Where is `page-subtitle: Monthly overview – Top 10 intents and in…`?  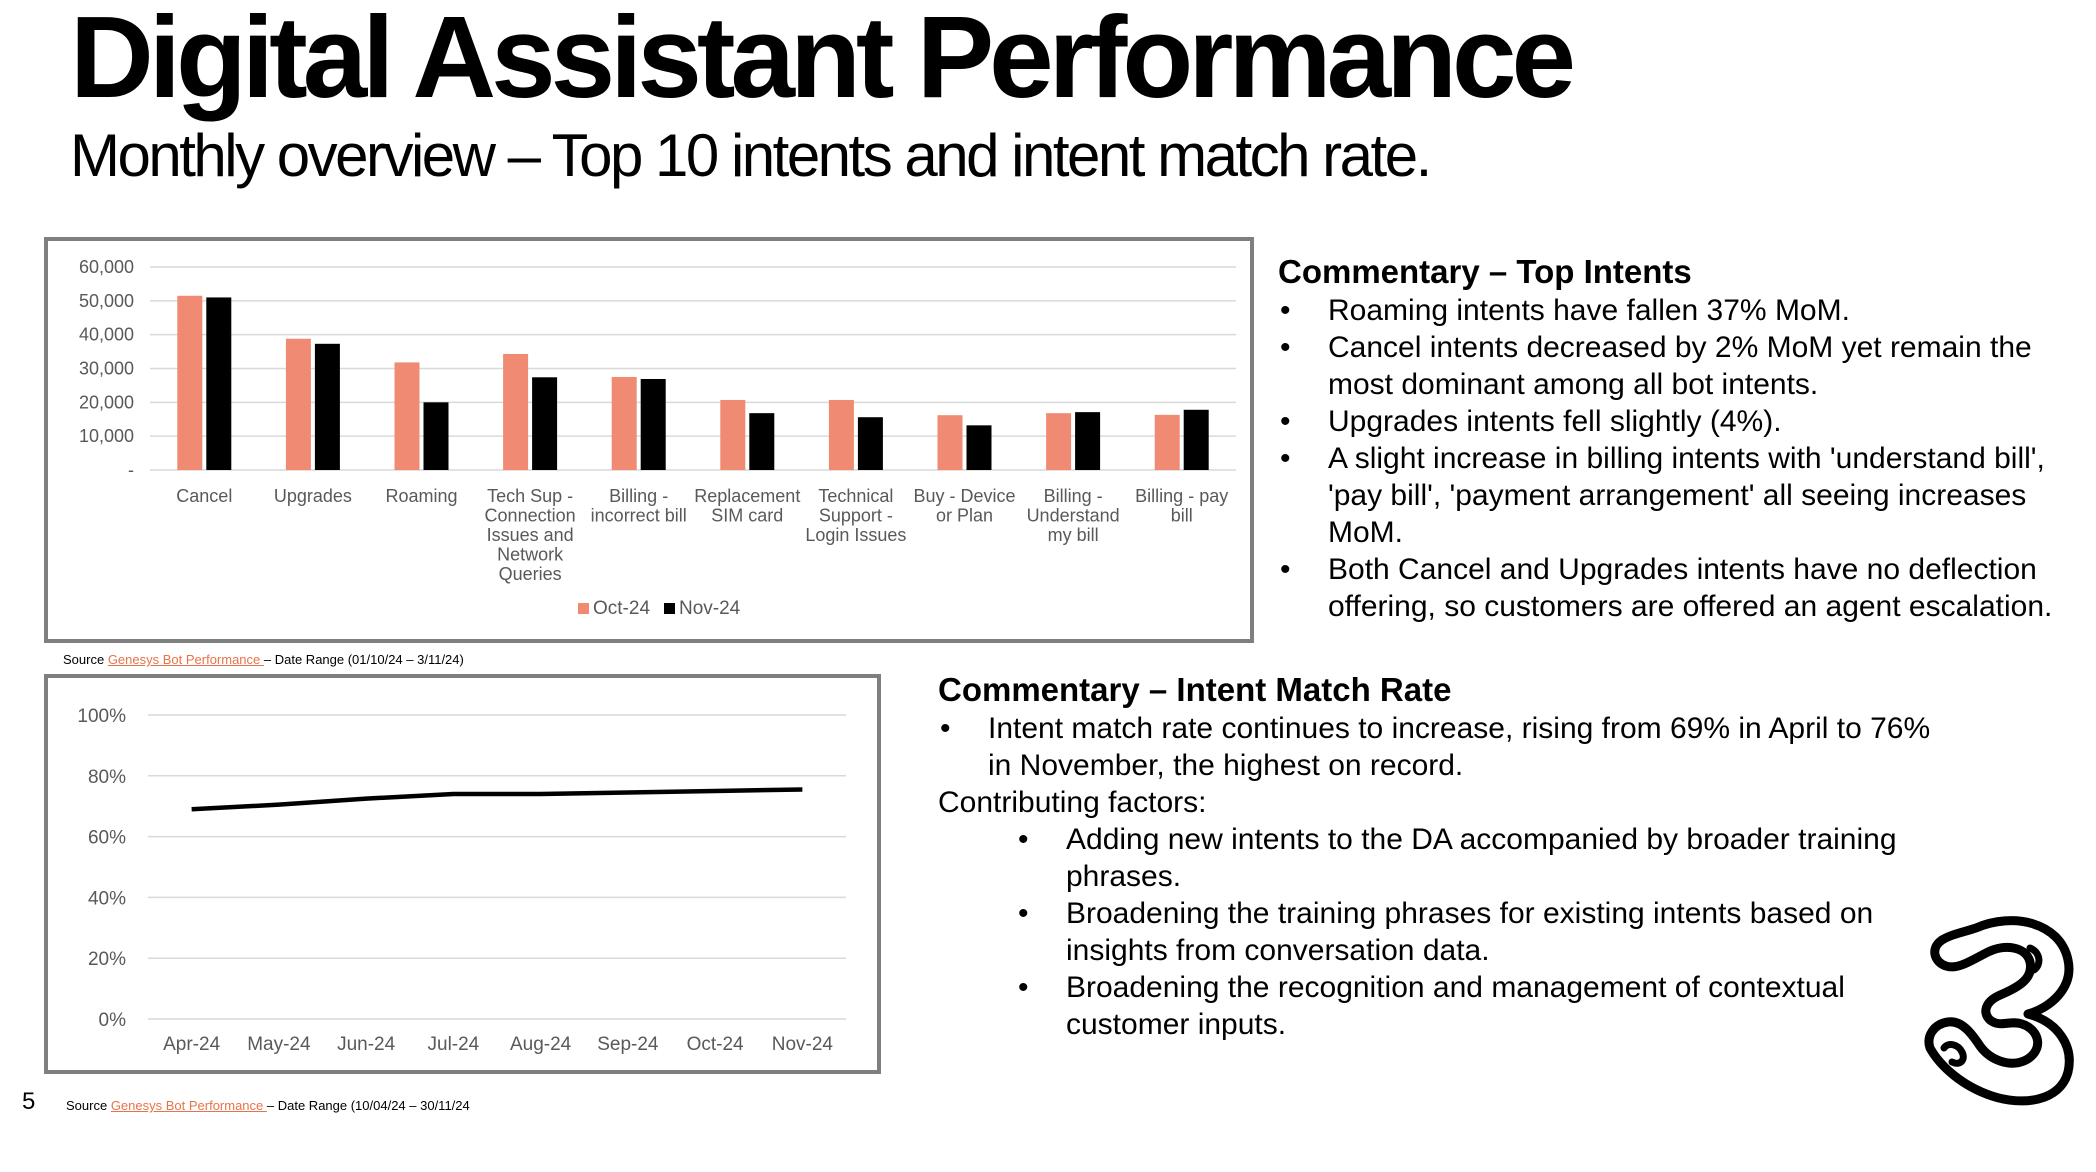
page-subtitle: Monthly overview – Top 10 intents and in… is located at coordinates (751, 155).